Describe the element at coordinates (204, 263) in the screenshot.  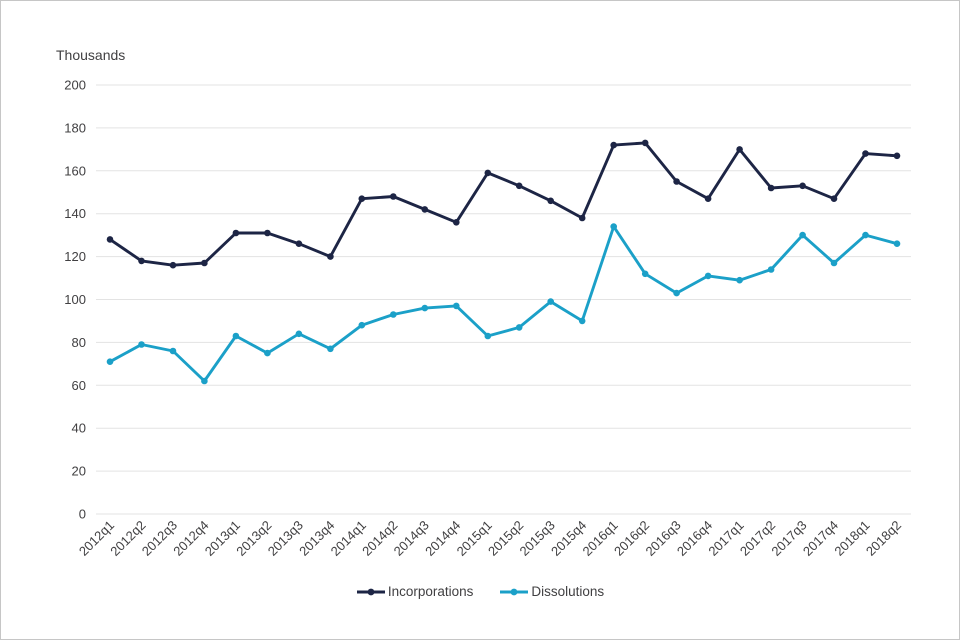
I see `data-point-incorporations-2012q4` at that location.